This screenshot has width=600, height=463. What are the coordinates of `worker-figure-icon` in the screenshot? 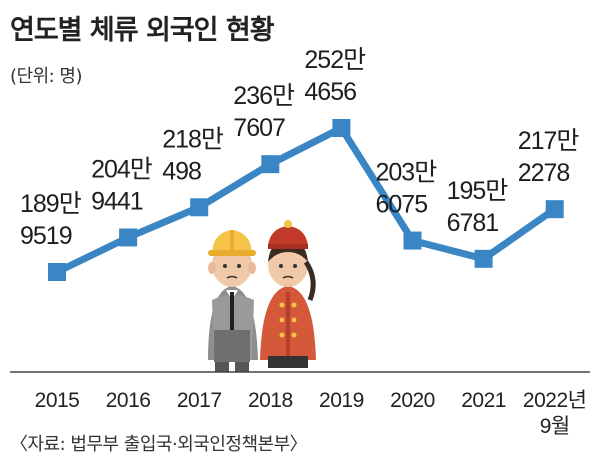 It's located at (233, 301).